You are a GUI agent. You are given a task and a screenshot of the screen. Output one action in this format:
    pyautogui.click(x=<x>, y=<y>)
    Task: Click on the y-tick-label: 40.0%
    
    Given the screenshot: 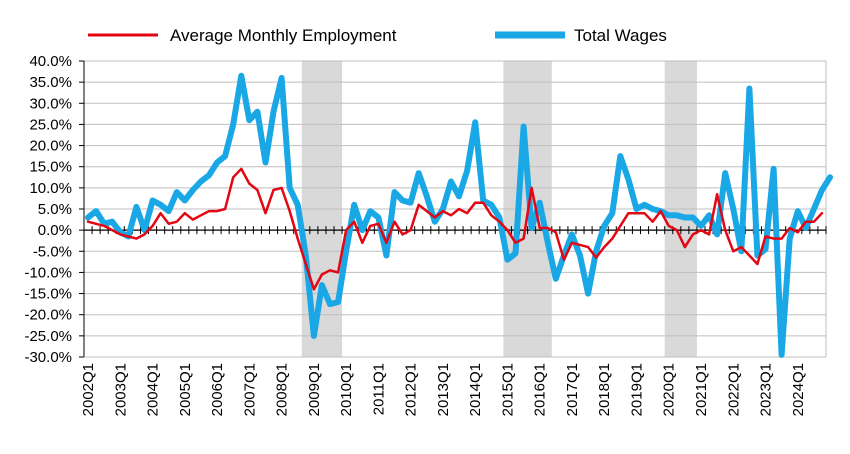 What is the action you would take?
    pyautogui.click(x=50, y=61)
    